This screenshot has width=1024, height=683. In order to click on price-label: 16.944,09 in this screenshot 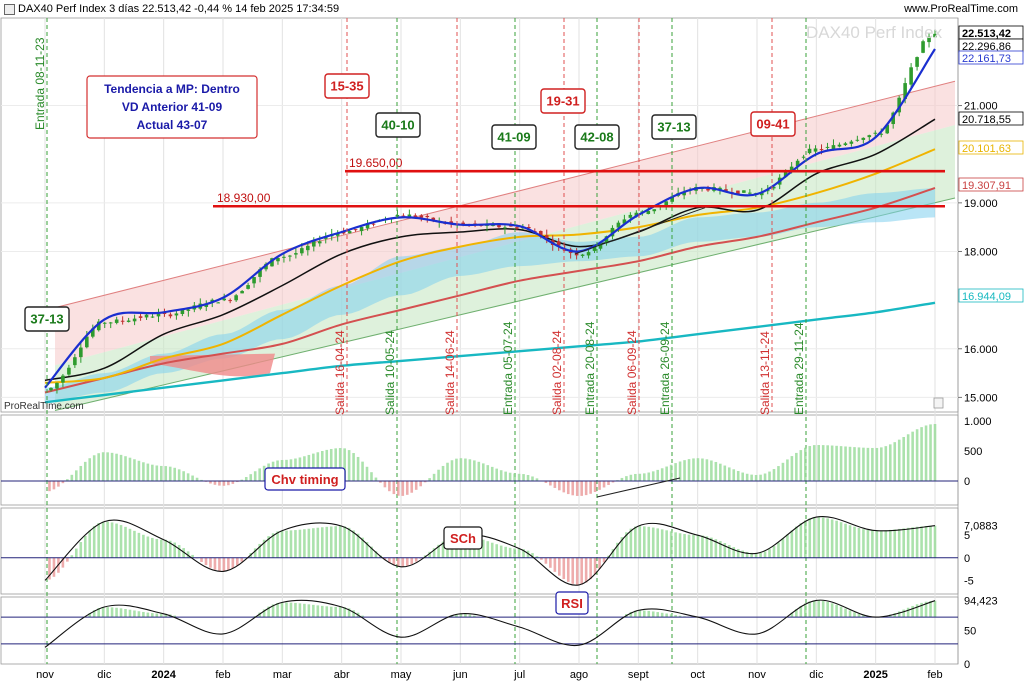, I will do `click(986, 297)`.